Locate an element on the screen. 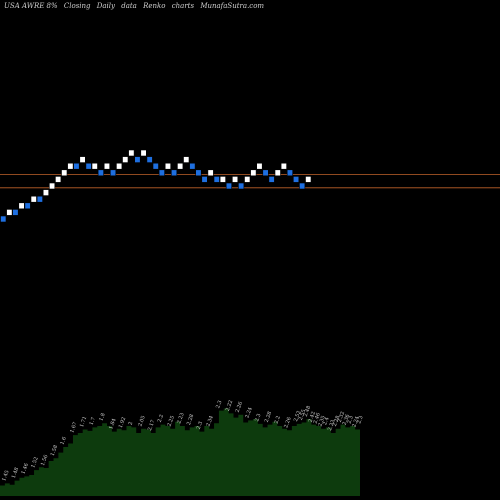 This screenshot has width=500, height=500. header-site: MunafaSutra.com is located at coordinates (232, 6).